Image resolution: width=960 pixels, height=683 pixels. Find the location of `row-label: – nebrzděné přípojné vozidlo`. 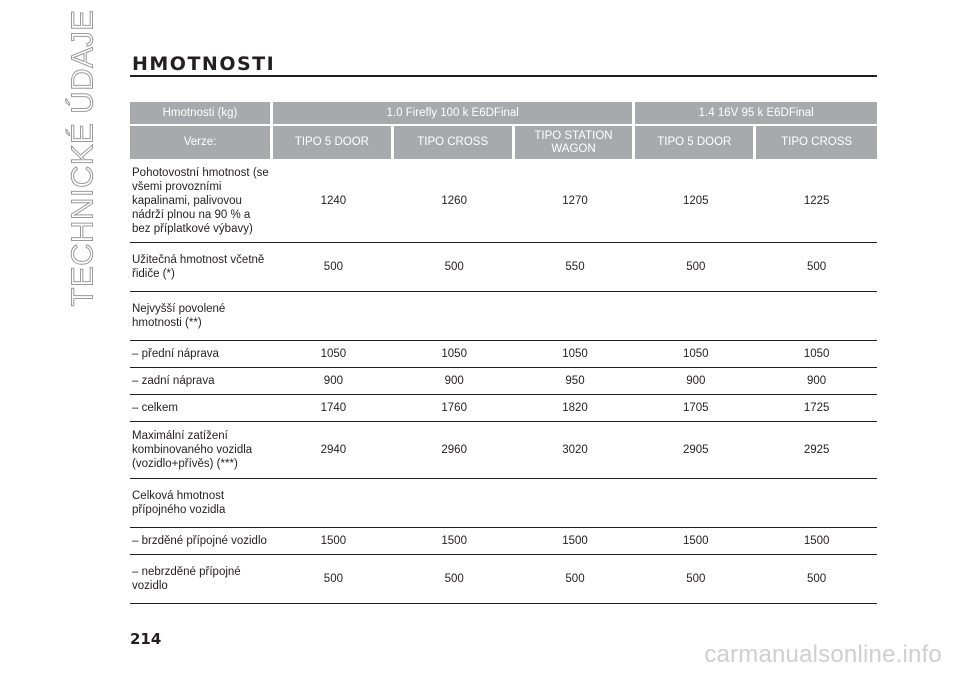

row-label: – nebrzděné přípojné vozidlo is located at coordinates (201, 579).